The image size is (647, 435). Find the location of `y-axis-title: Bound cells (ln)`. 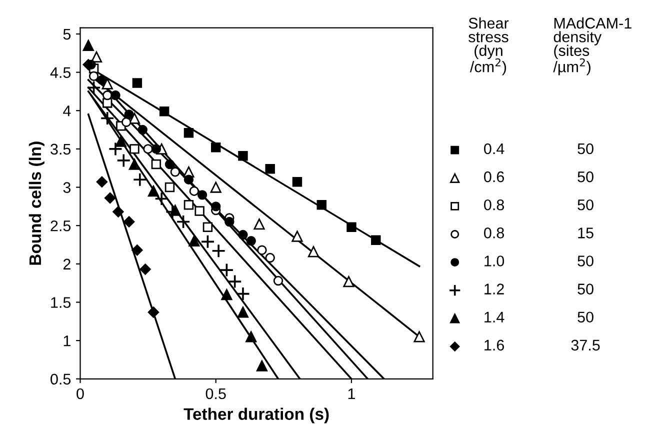

y-axis-title: Bound cells (ln) is located at coordinates (36, 203).